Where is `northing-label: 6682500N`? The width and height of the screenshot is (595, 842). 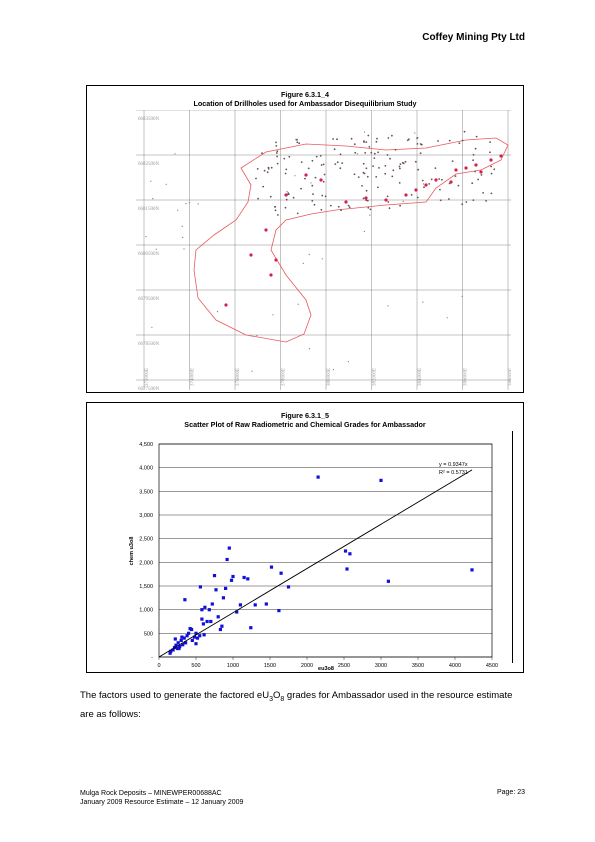
northing-label: 6682500N is located at coordinates (149, 164).